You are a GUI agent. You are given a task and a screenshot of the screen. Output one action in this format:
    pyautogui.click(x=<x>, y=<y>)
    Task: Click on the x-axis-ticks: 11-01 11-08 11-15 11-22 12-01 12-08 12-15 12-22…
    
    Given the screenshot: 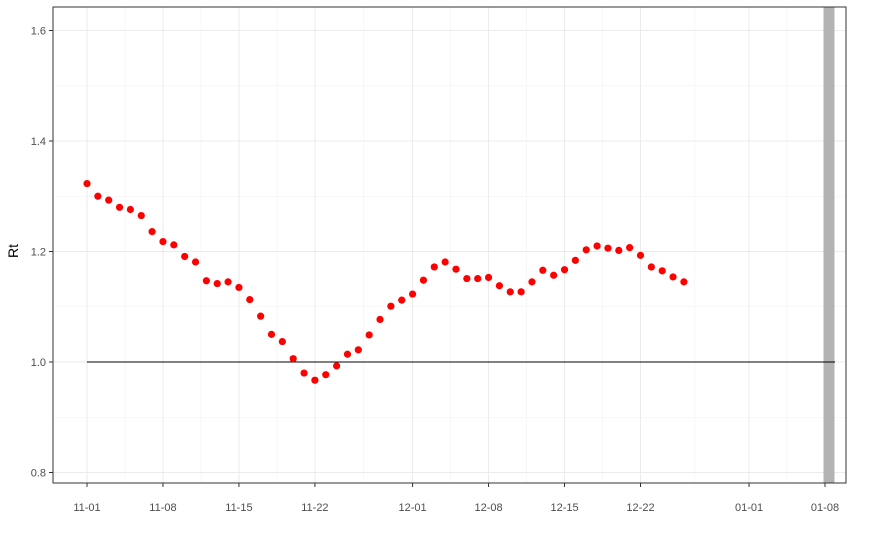 What is the action you would take?
    pyautogui.click(x=456, y=498)
    